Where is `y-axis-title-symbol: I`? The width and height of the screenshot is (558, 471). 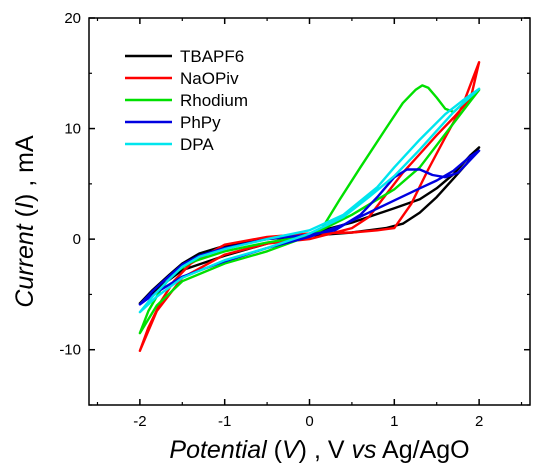
y-axis-title-symbol: I is located at coordinates (25, 205).